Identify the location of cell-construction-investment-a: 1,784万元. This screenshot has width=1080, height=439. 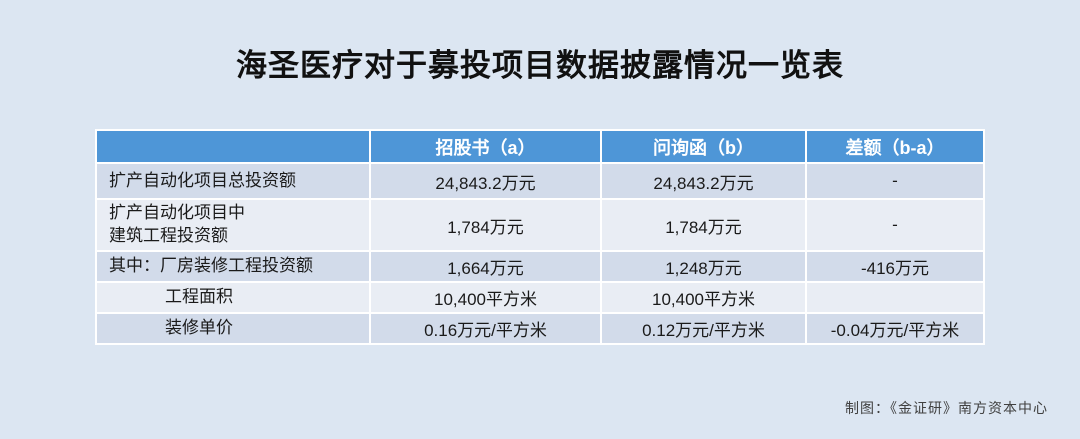
(485, 225).